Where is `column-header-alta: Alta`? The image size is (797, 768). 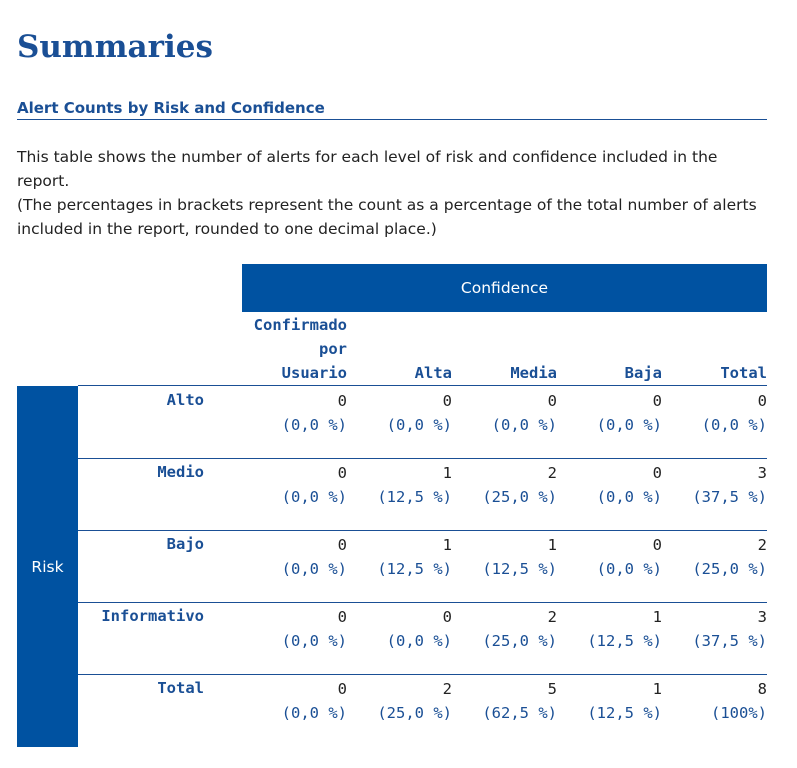 column-header-alta: Alta is located at coordinates (433, 373).